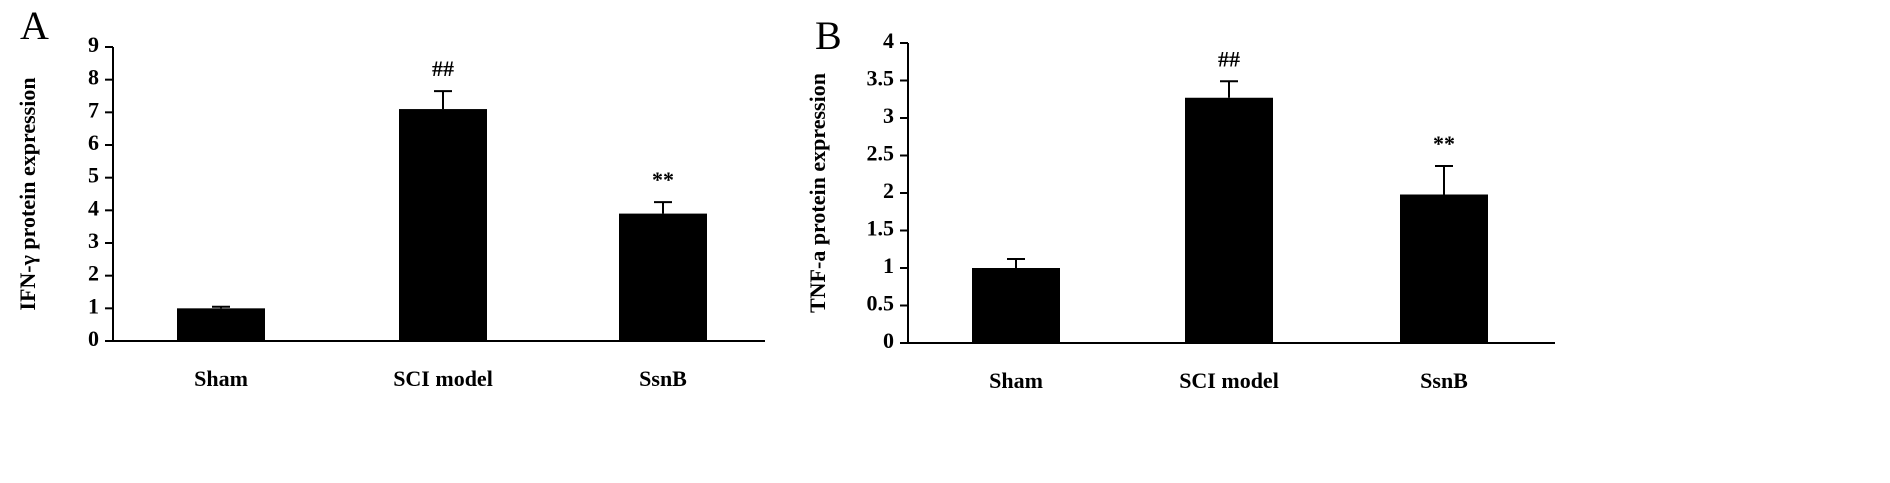  Describe the element at coordinates (881, 153) in the screenshot. I see `y-tick-label: 2.5` at that location.